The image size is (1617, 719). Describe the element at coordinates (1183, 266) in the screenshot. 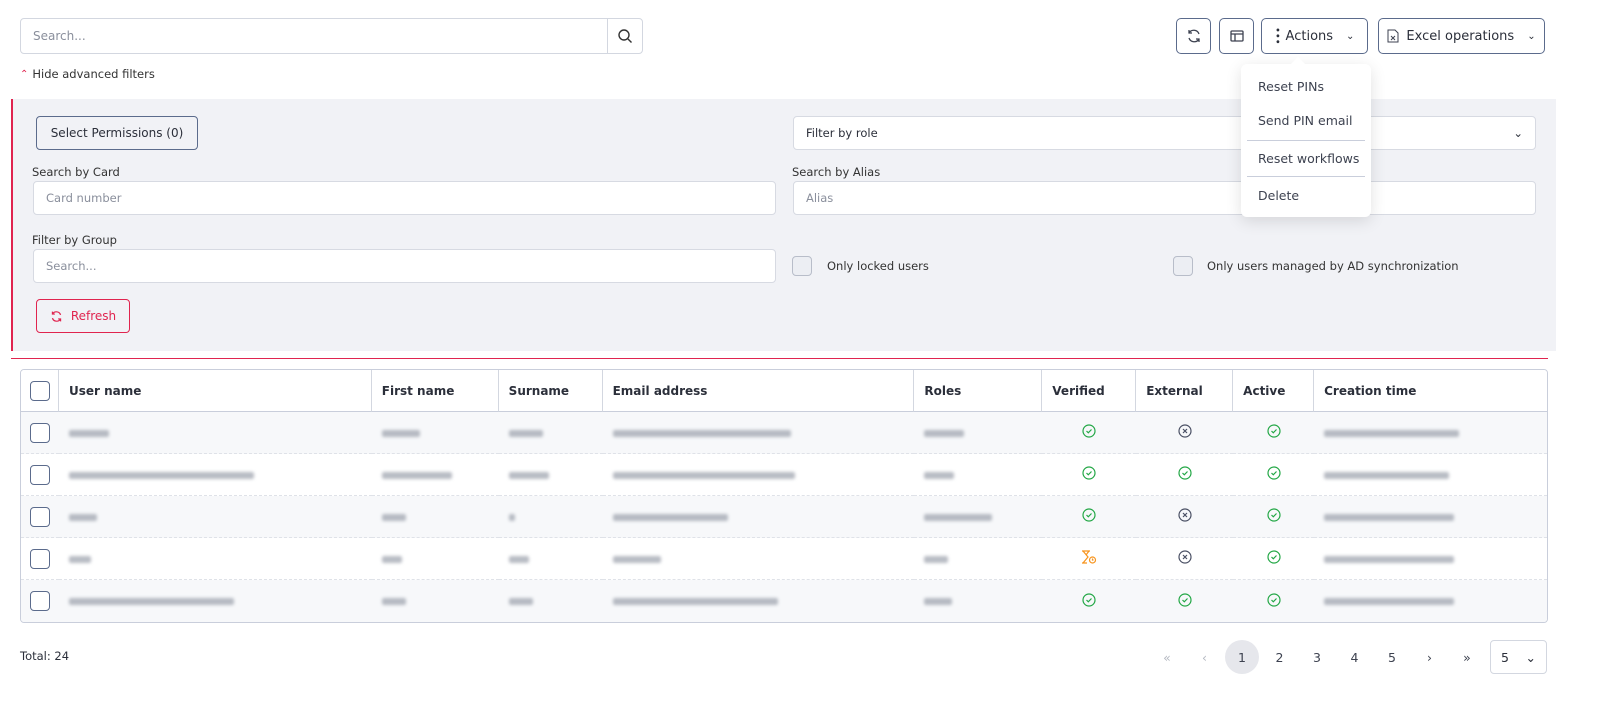

I see `ad-sync-checkbox` at that location.